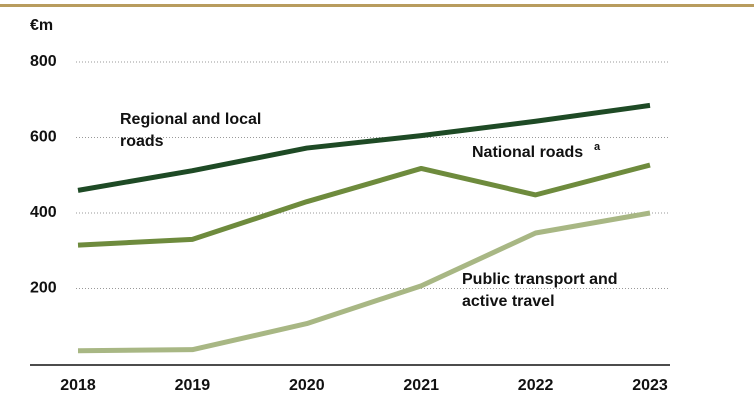 The image size is (754, 405). What do you see at coordinates (527, 152) in the screenshot?
I see `series-label: National roads` at bounding box center [527, 152].